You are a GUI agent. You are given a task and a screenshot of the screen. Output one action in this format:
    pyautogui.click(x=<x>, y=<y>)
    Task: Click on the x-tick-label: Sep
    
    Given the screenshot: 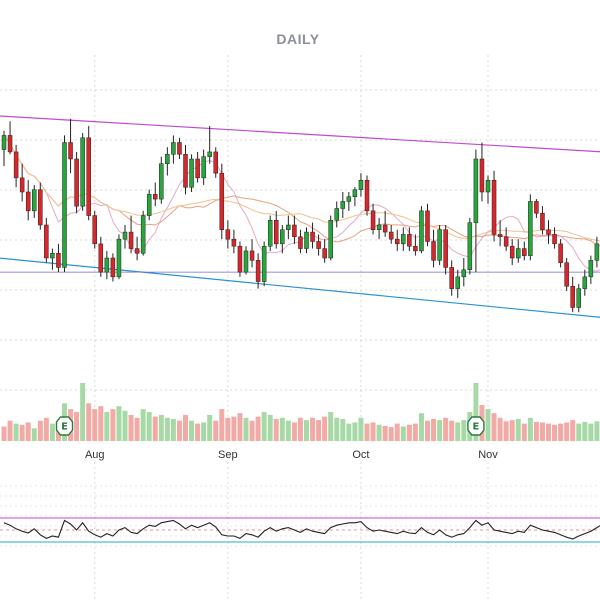 What is the action you would take?
    pyautogui.click(x=228, y=455)
    